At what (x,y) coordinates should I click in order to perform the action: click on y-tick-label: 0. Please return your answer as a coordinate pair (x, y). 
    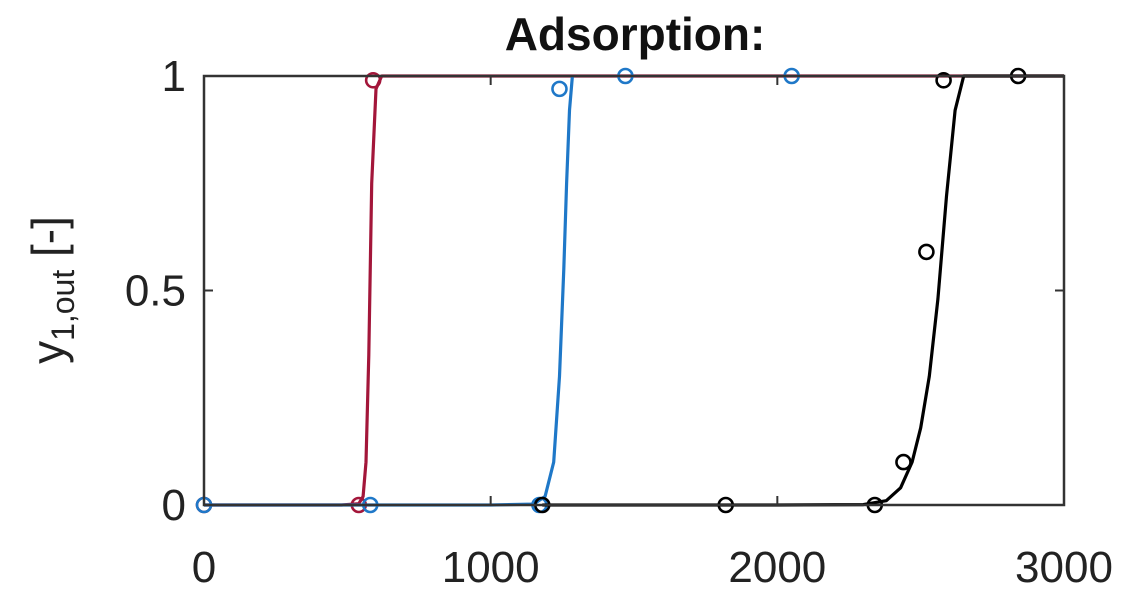
    Looking at the image, I should click on (174, 505).